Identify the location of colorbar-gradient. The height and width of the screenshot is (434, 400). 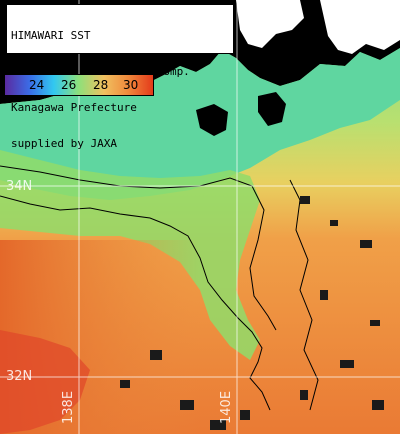
(79, 85).